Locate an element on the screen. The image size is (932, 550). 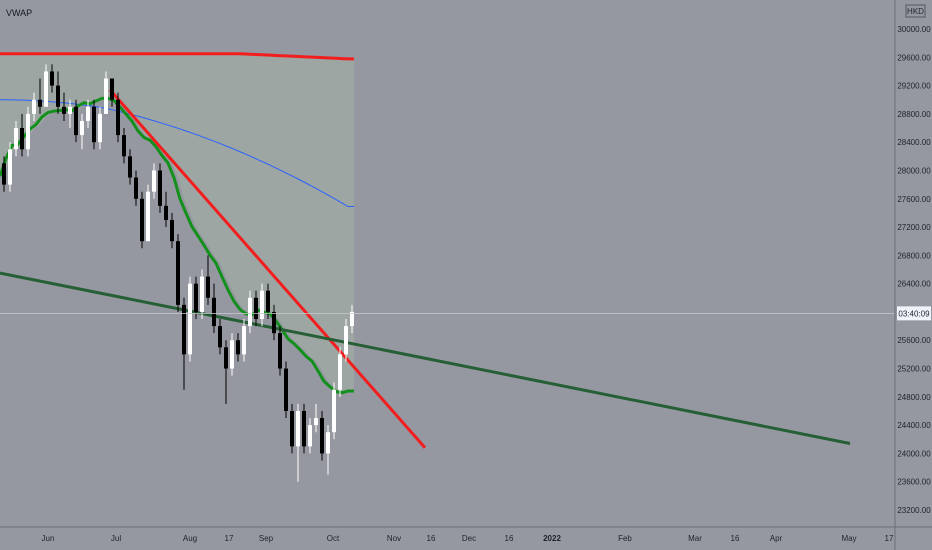
indicator-legend: VWAP is located at coordinates (19, 13).